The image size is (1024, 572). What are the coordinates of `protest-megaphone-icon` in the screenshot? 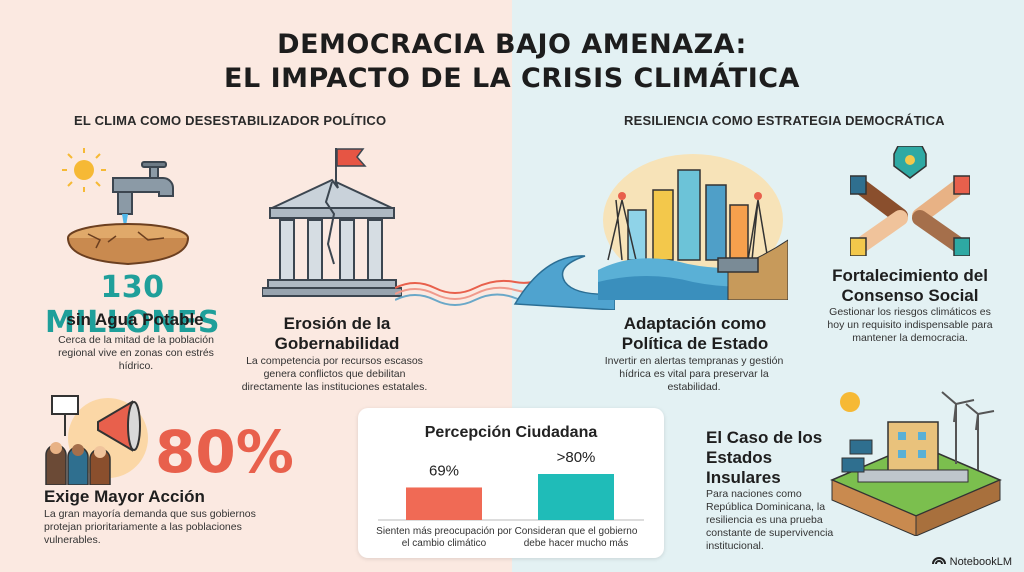 It's located at (95, 438).